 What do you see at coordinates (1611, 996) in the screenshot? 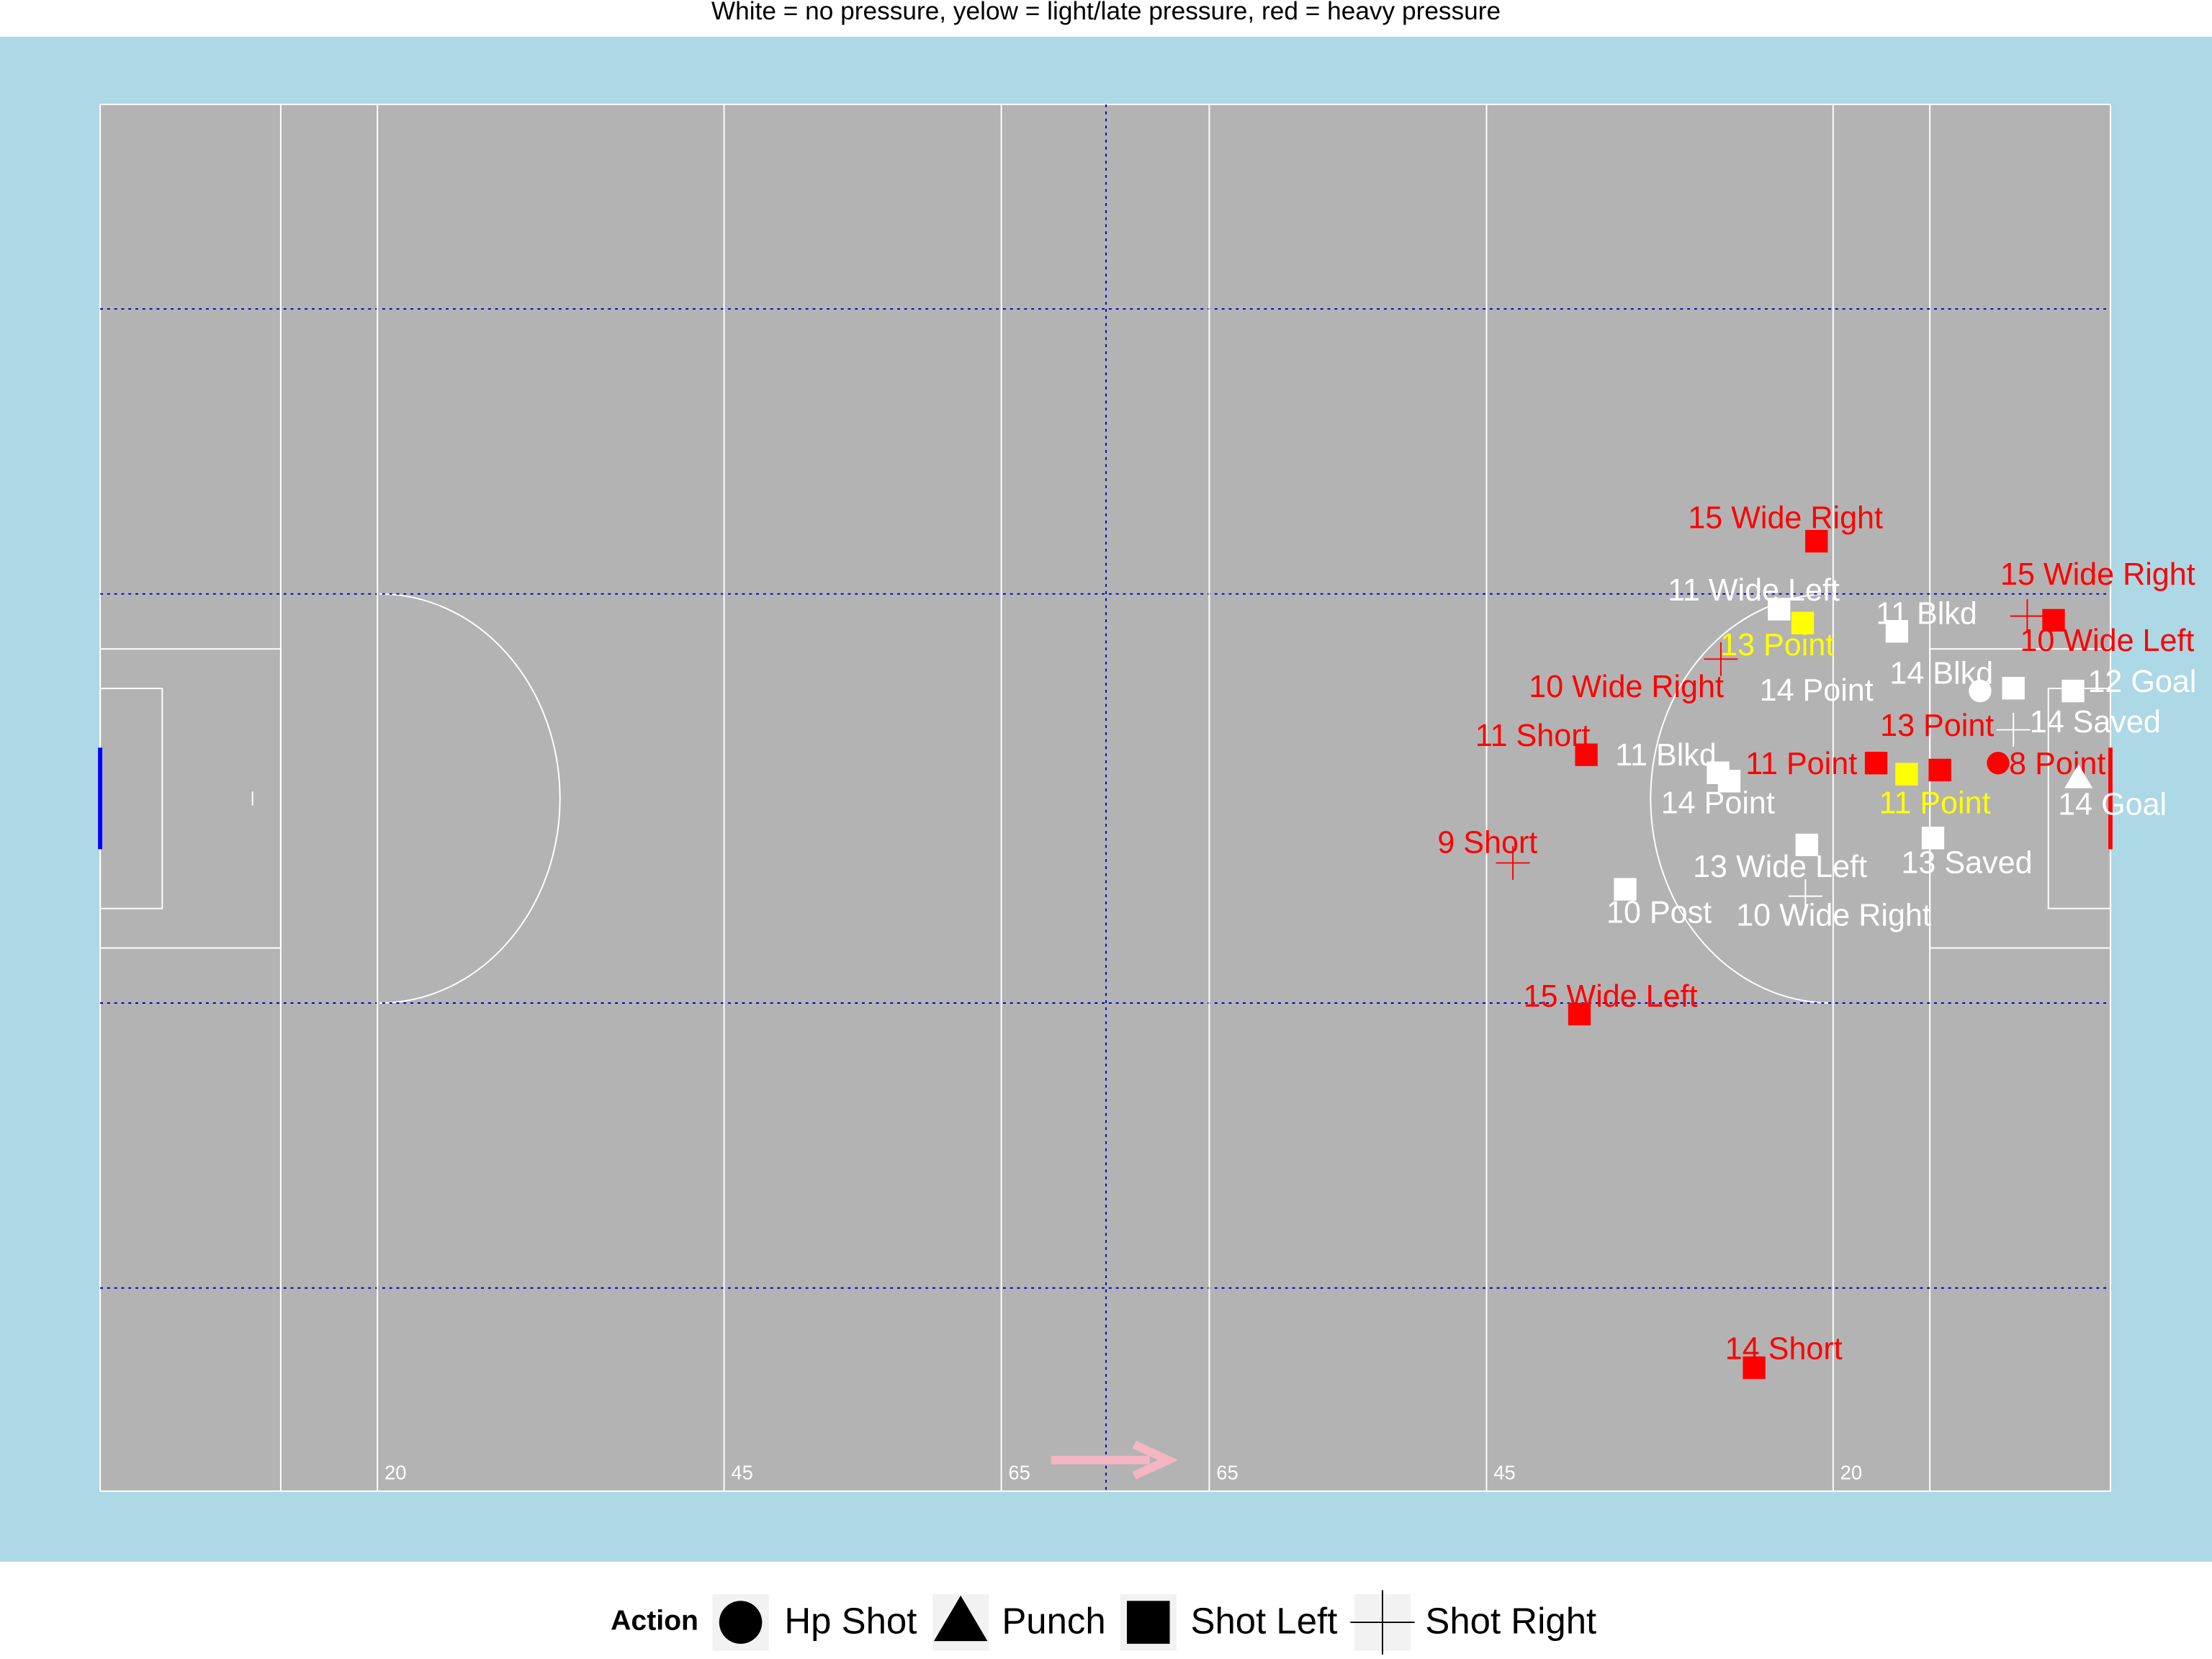
I see `point-label: 15 Wide Left` at bounding box center [1611, 996].